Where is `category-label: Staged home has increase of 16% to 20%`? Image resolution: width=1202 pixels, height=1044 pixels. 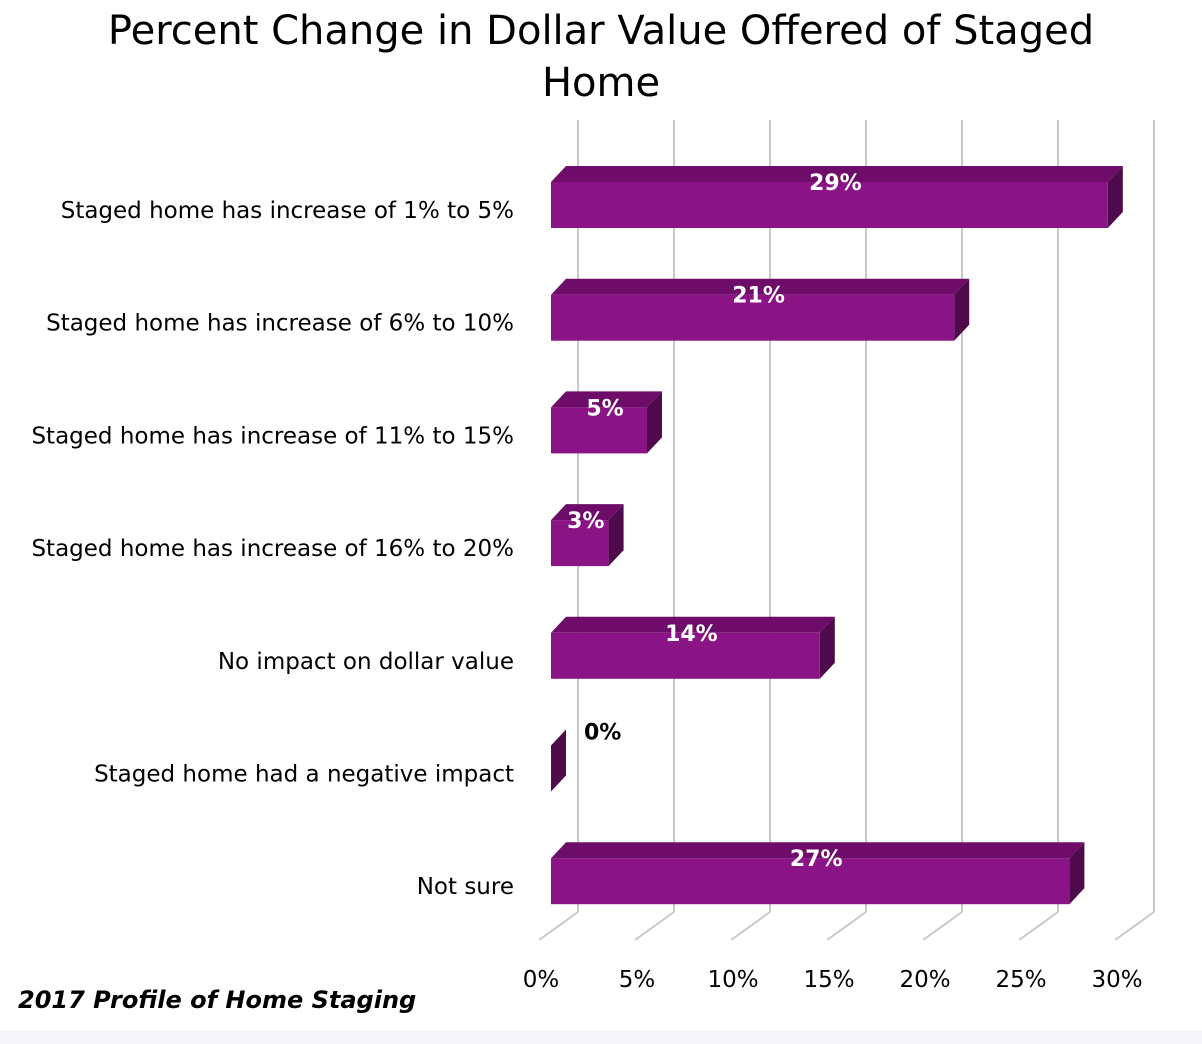
category-label: Staged home has increase of 16% to 20% is located at coordinates (272, 549).